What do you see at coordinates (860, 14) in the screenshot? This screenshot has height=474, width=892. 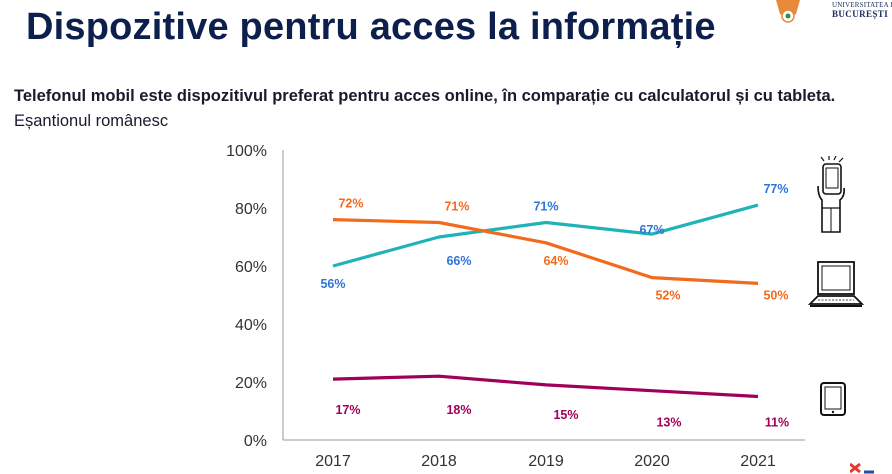 I see `logo-text-line2: BUCUREȘTI` at bounding box center [860, 14].